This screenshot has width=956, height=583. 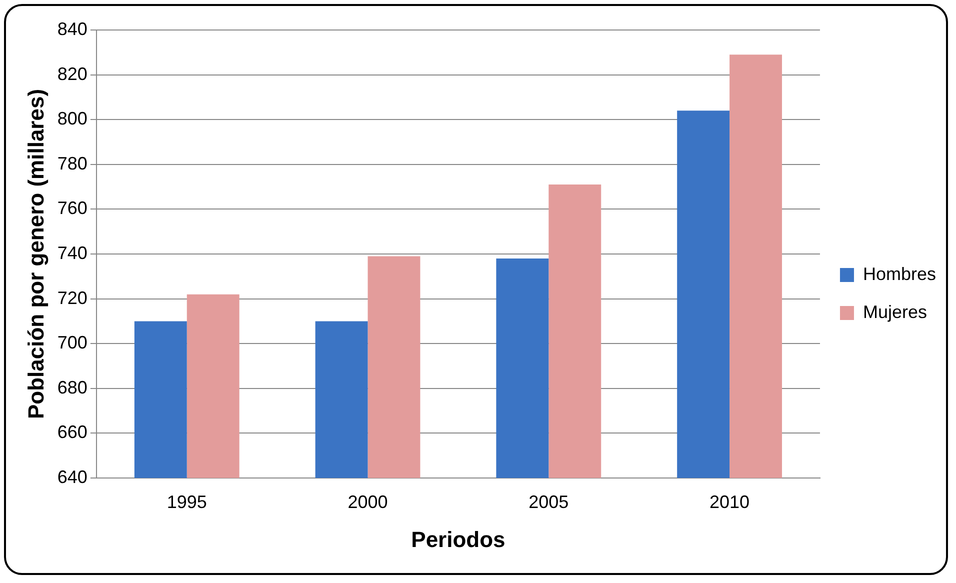 What do you see at coordinates (72, 118) in the screenshot?
I see `y-tick-label: 800` at bounding box center [72, 118].